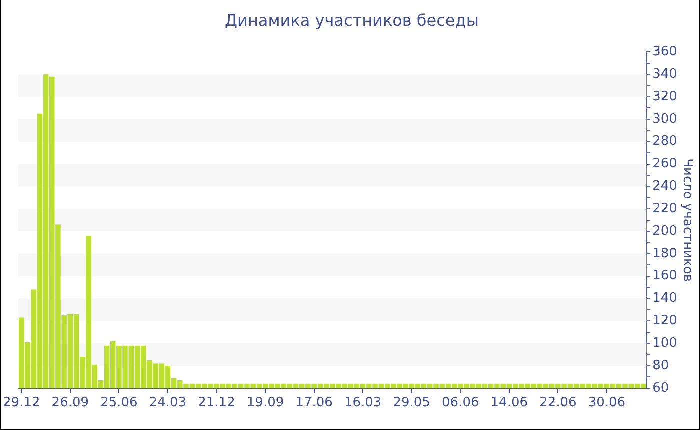  What do you see at coordinates (352, 20) in the screenshot?
I see `chart-title: Динамика участников беседы` at bounding box center [352, 20].